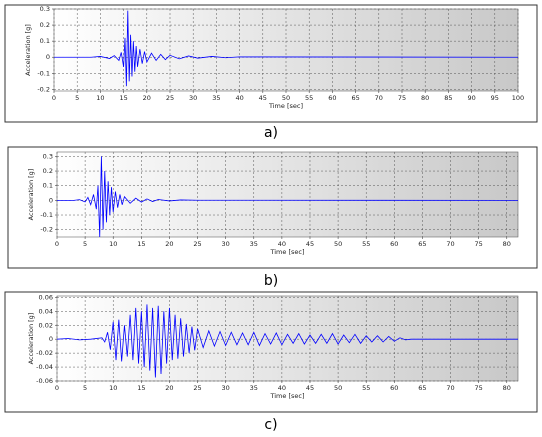 The image size is (542, 437). I want to click on x-tick-label: 90, so click(471, 98).